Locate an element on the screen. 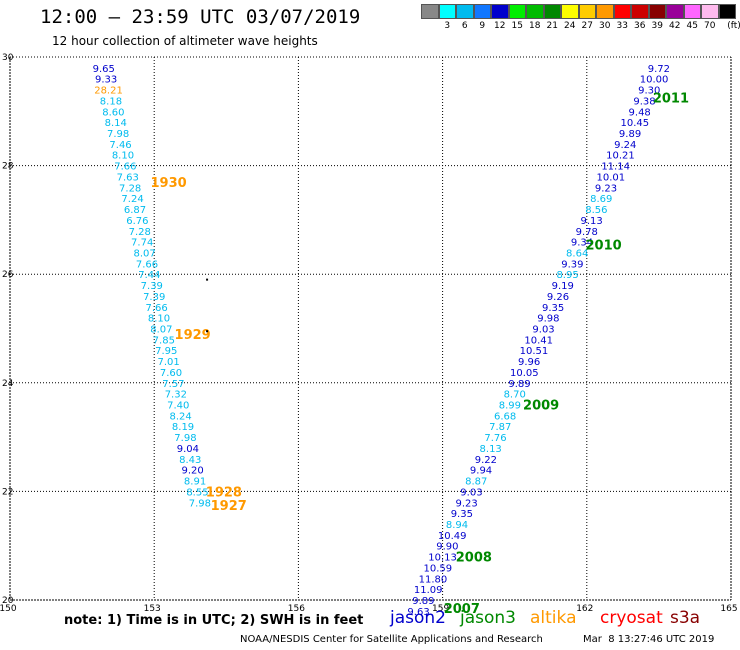  colorbar-label: 70 is located at coordinates (710, 26).